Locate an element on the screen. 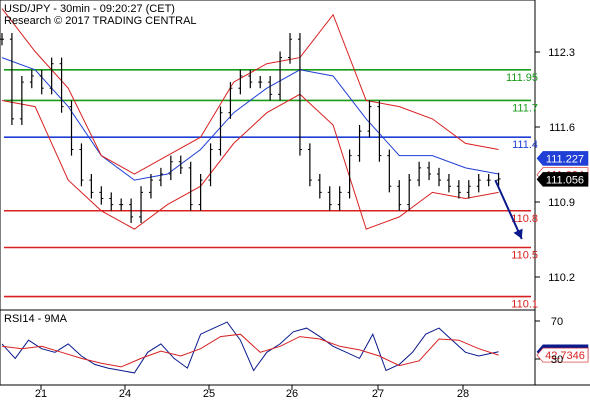 The height and width of the screenshot is (400, 590). x-tick-label: 28 is located at coordinates (463, 394).